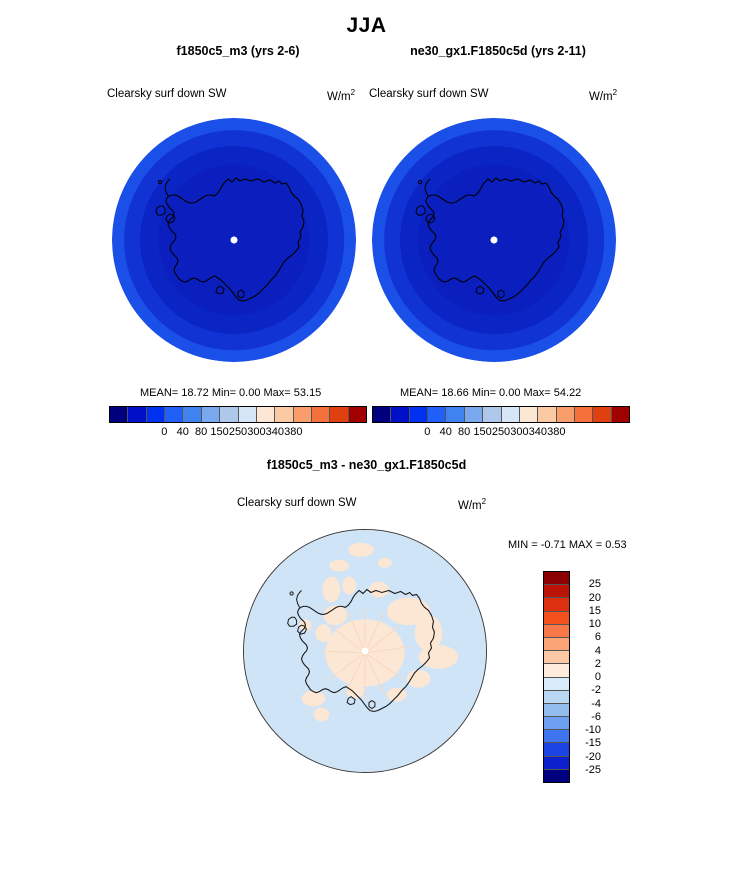 The height and width of the screenshot is (882, 733). I want to click on difference-colorbar-swatches, so click(556, 677).